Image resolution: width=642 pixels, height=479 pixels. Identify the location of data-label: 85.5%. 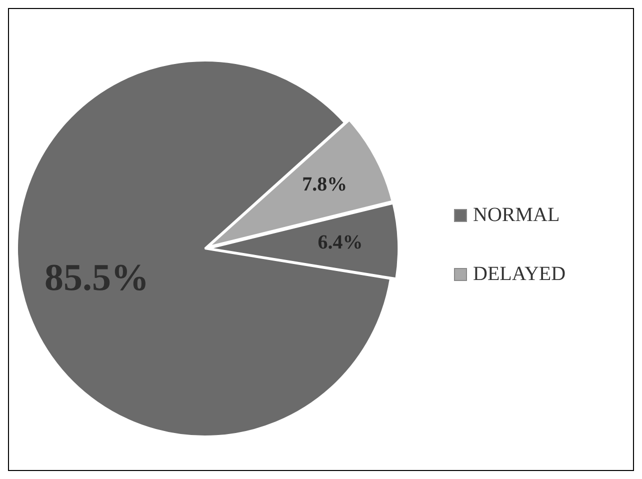
(97, 278).